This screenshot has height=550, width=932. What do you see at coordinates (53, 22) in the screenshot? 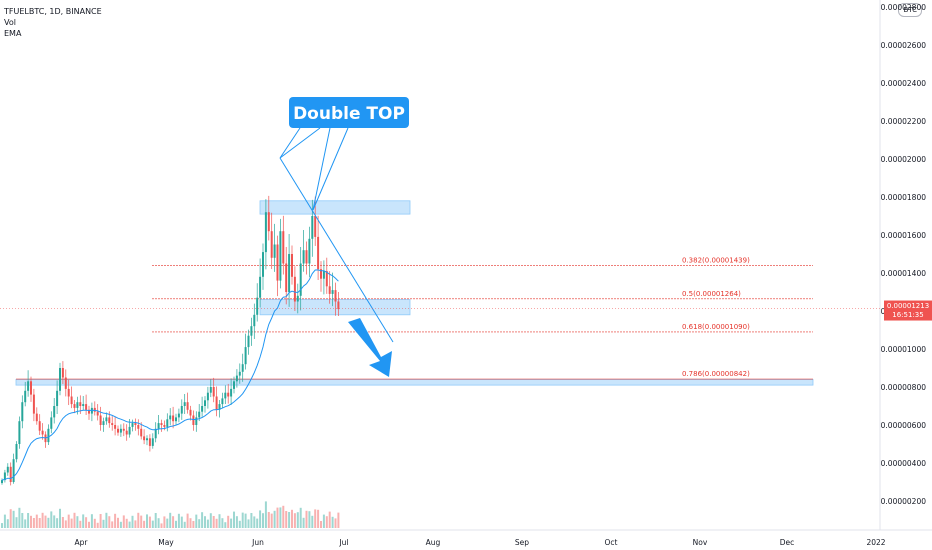
I see `chart-header: TFUELBTC, 1D, BINANCE Vol EMA` at bounding box center [53, 22].